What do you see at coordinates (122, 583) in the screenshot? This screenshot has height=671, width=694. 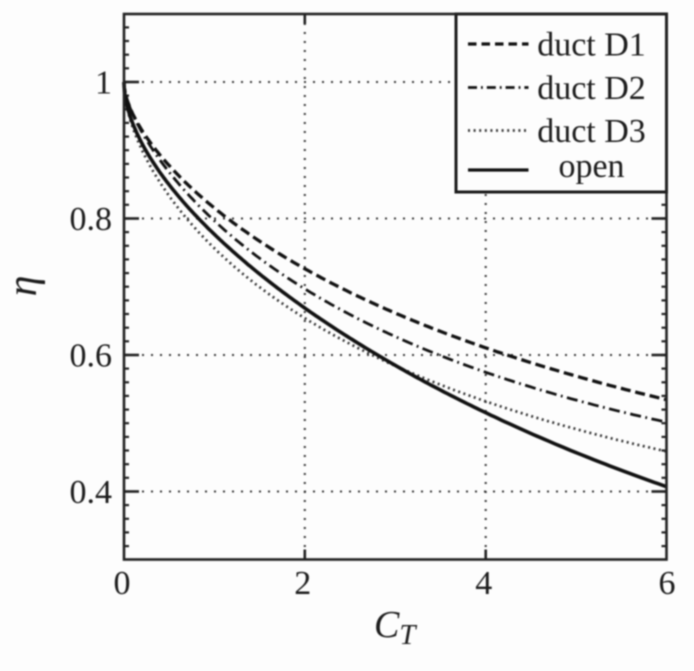 I see `svg-text: 0` at bounding box center [122, 583].